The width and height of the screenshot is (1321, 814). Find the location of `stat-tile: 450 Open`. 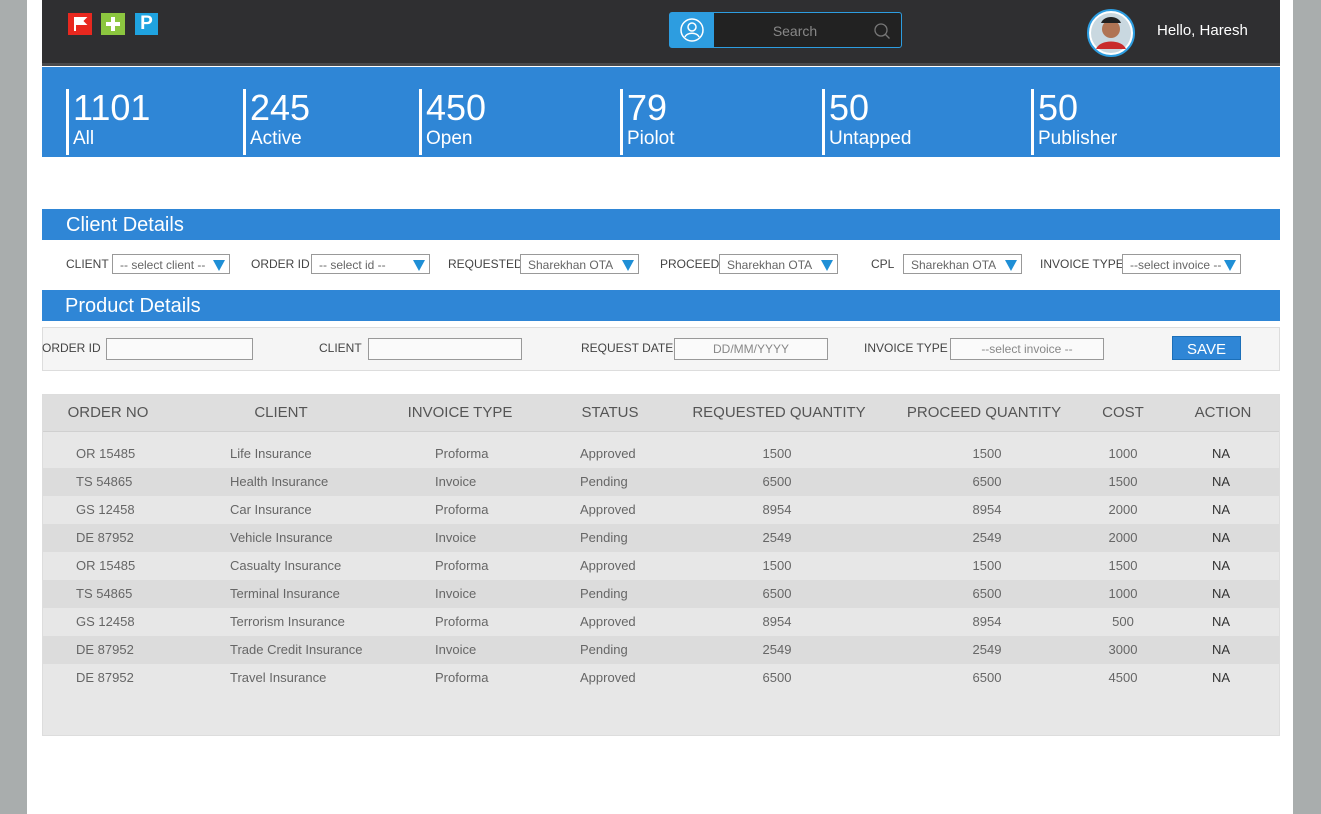

stat-tile: 450 Open is located at coordinates (452, 122).